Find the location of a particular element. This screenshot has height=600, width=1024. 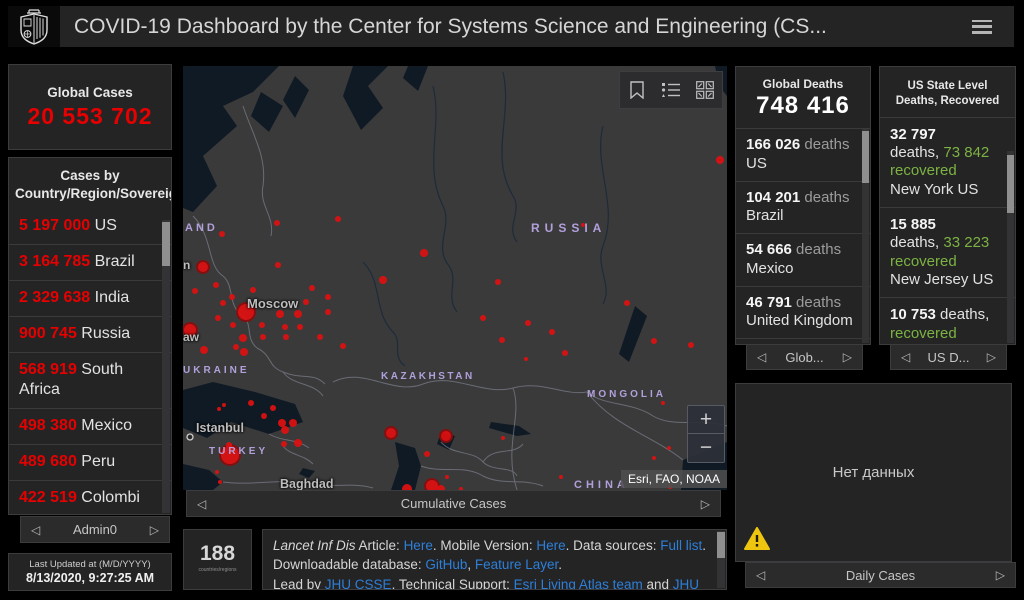

country-cases-row: 900 745 Russia is located at coordinates (90, 335).